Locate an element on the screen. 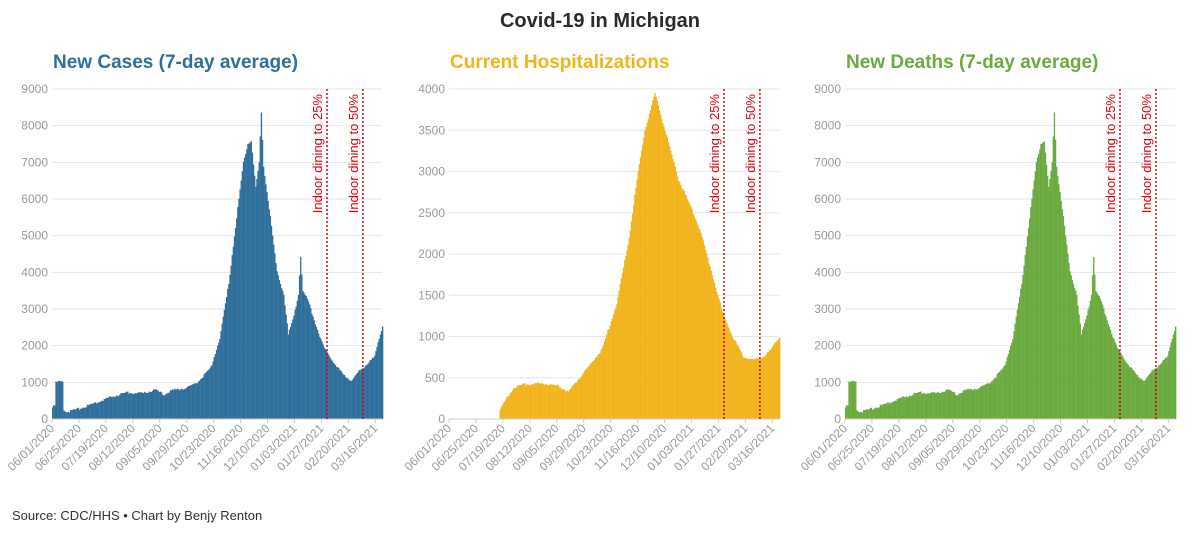 Image resolution: width=1200 pixels, height=556 pixels. source-credit: Source: CDC/HHS • Chart by Benjy Renton is located at coordinates (137, 515).